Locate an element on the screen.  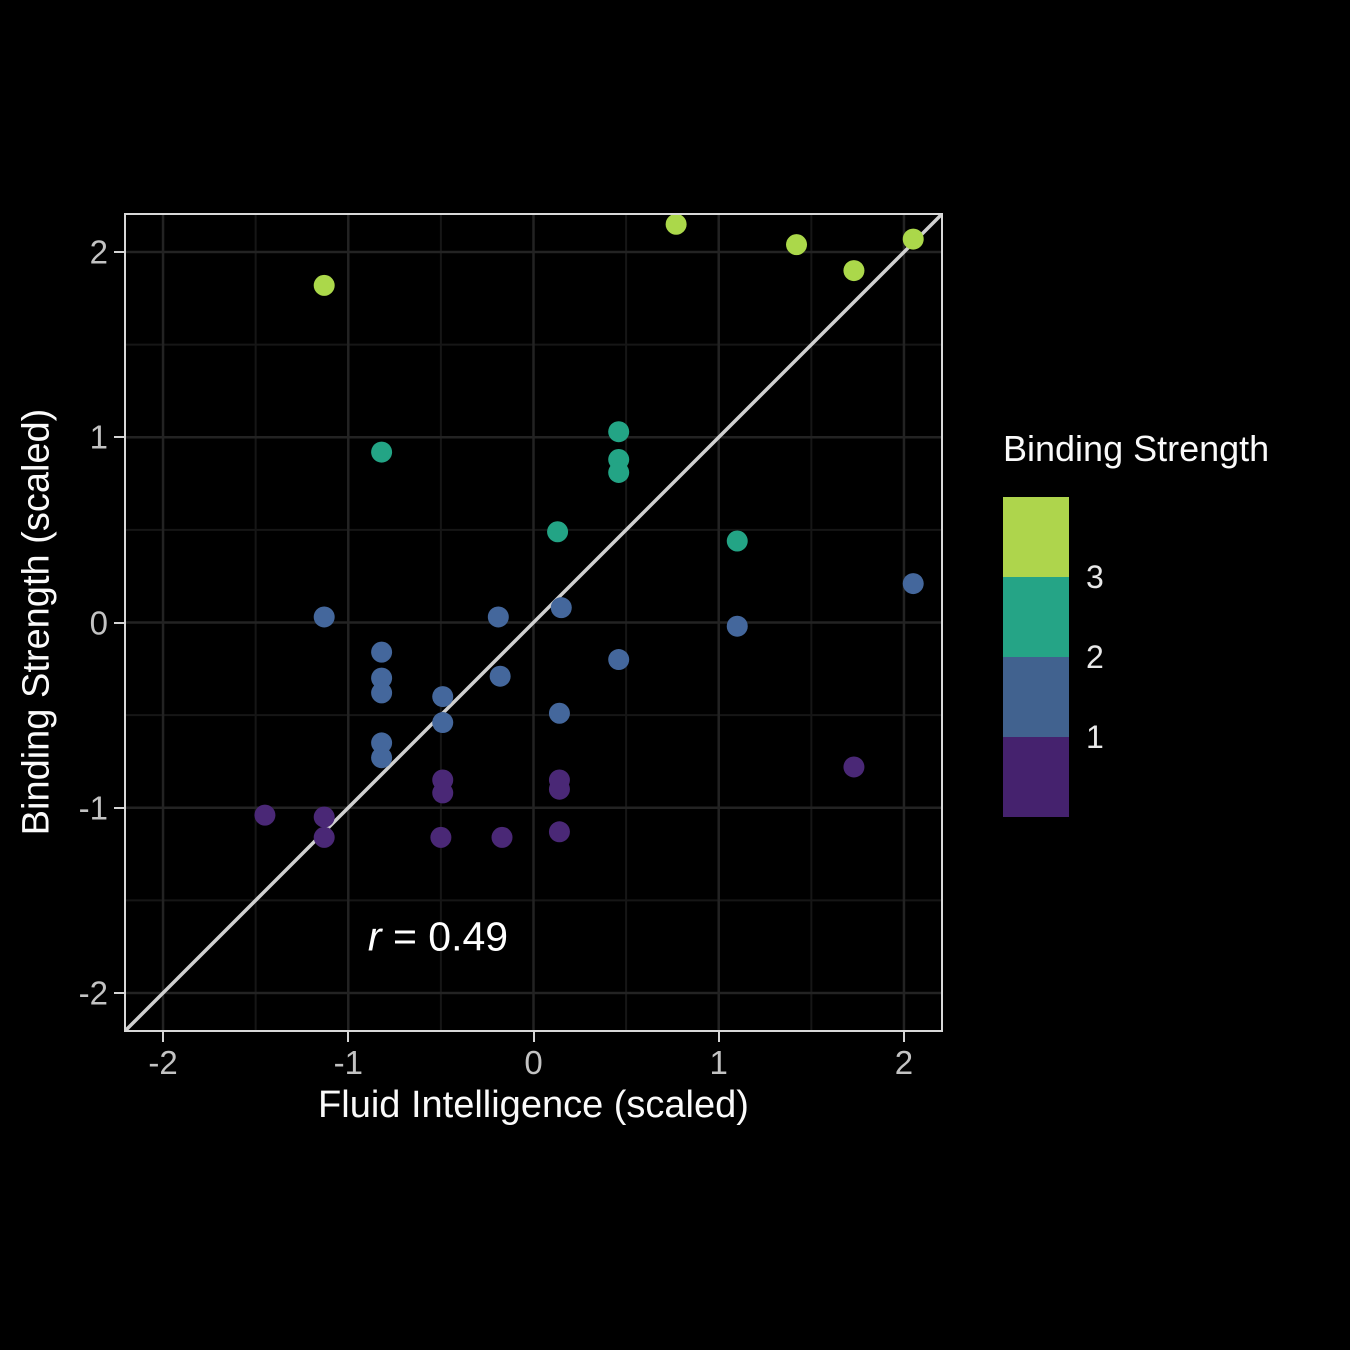
legend-break-label-2: 2 is located at coordinates (1095, 657).